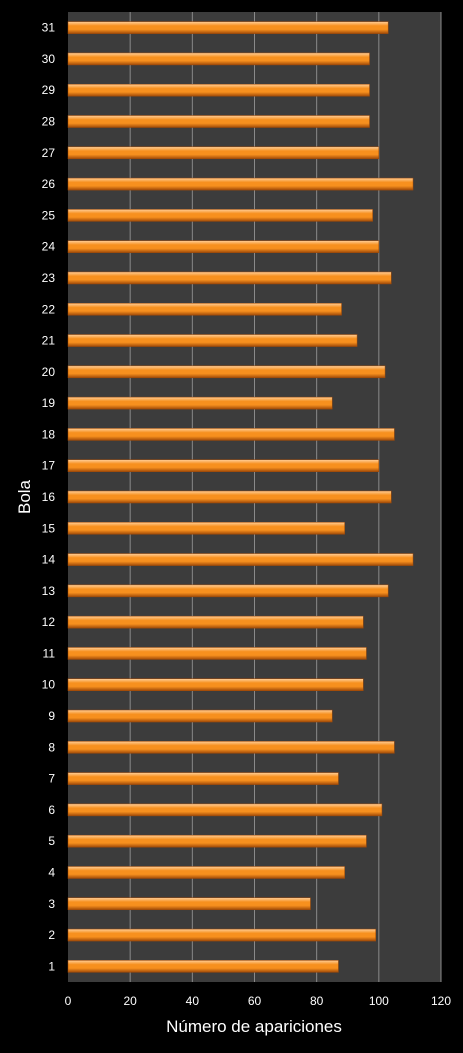  I want to click on y-tick-label: 12, so click(49, 622).